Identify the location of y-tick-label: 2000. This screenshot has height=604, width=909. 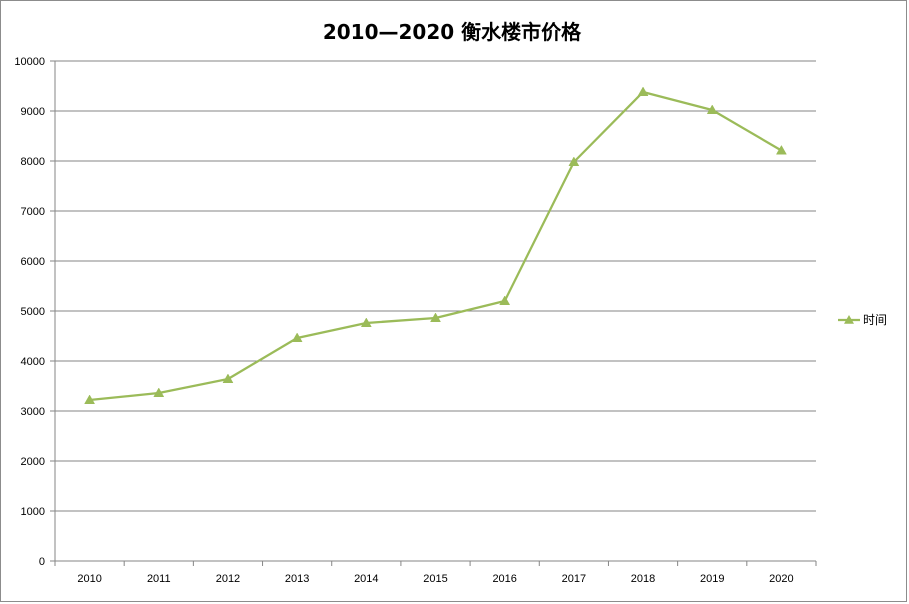
(33, 462).